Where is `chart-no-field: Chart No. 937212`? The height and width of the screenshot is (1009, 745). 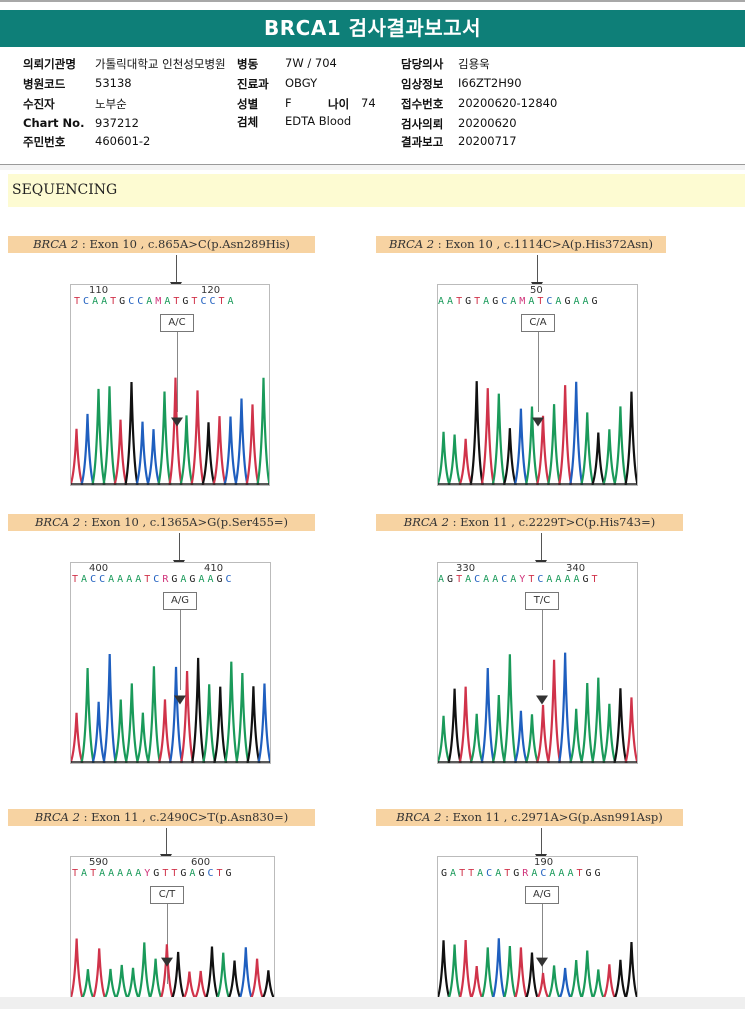
chart-no-field: Chart No. 937212 is located at coordinates (123, 124).